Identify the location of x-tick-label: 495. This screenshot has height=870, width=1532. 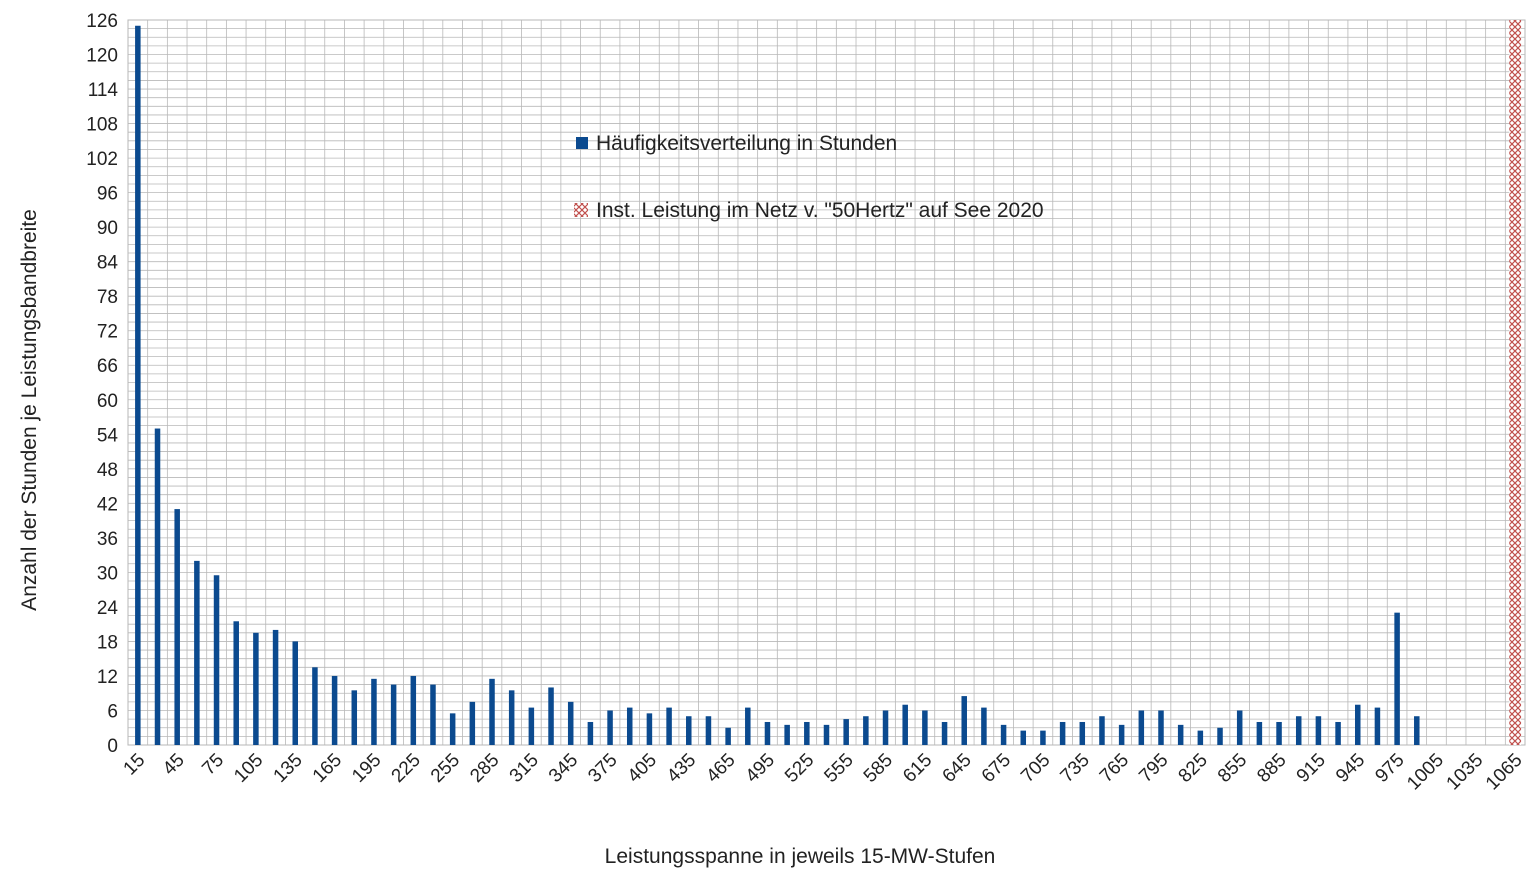
(760, 768).